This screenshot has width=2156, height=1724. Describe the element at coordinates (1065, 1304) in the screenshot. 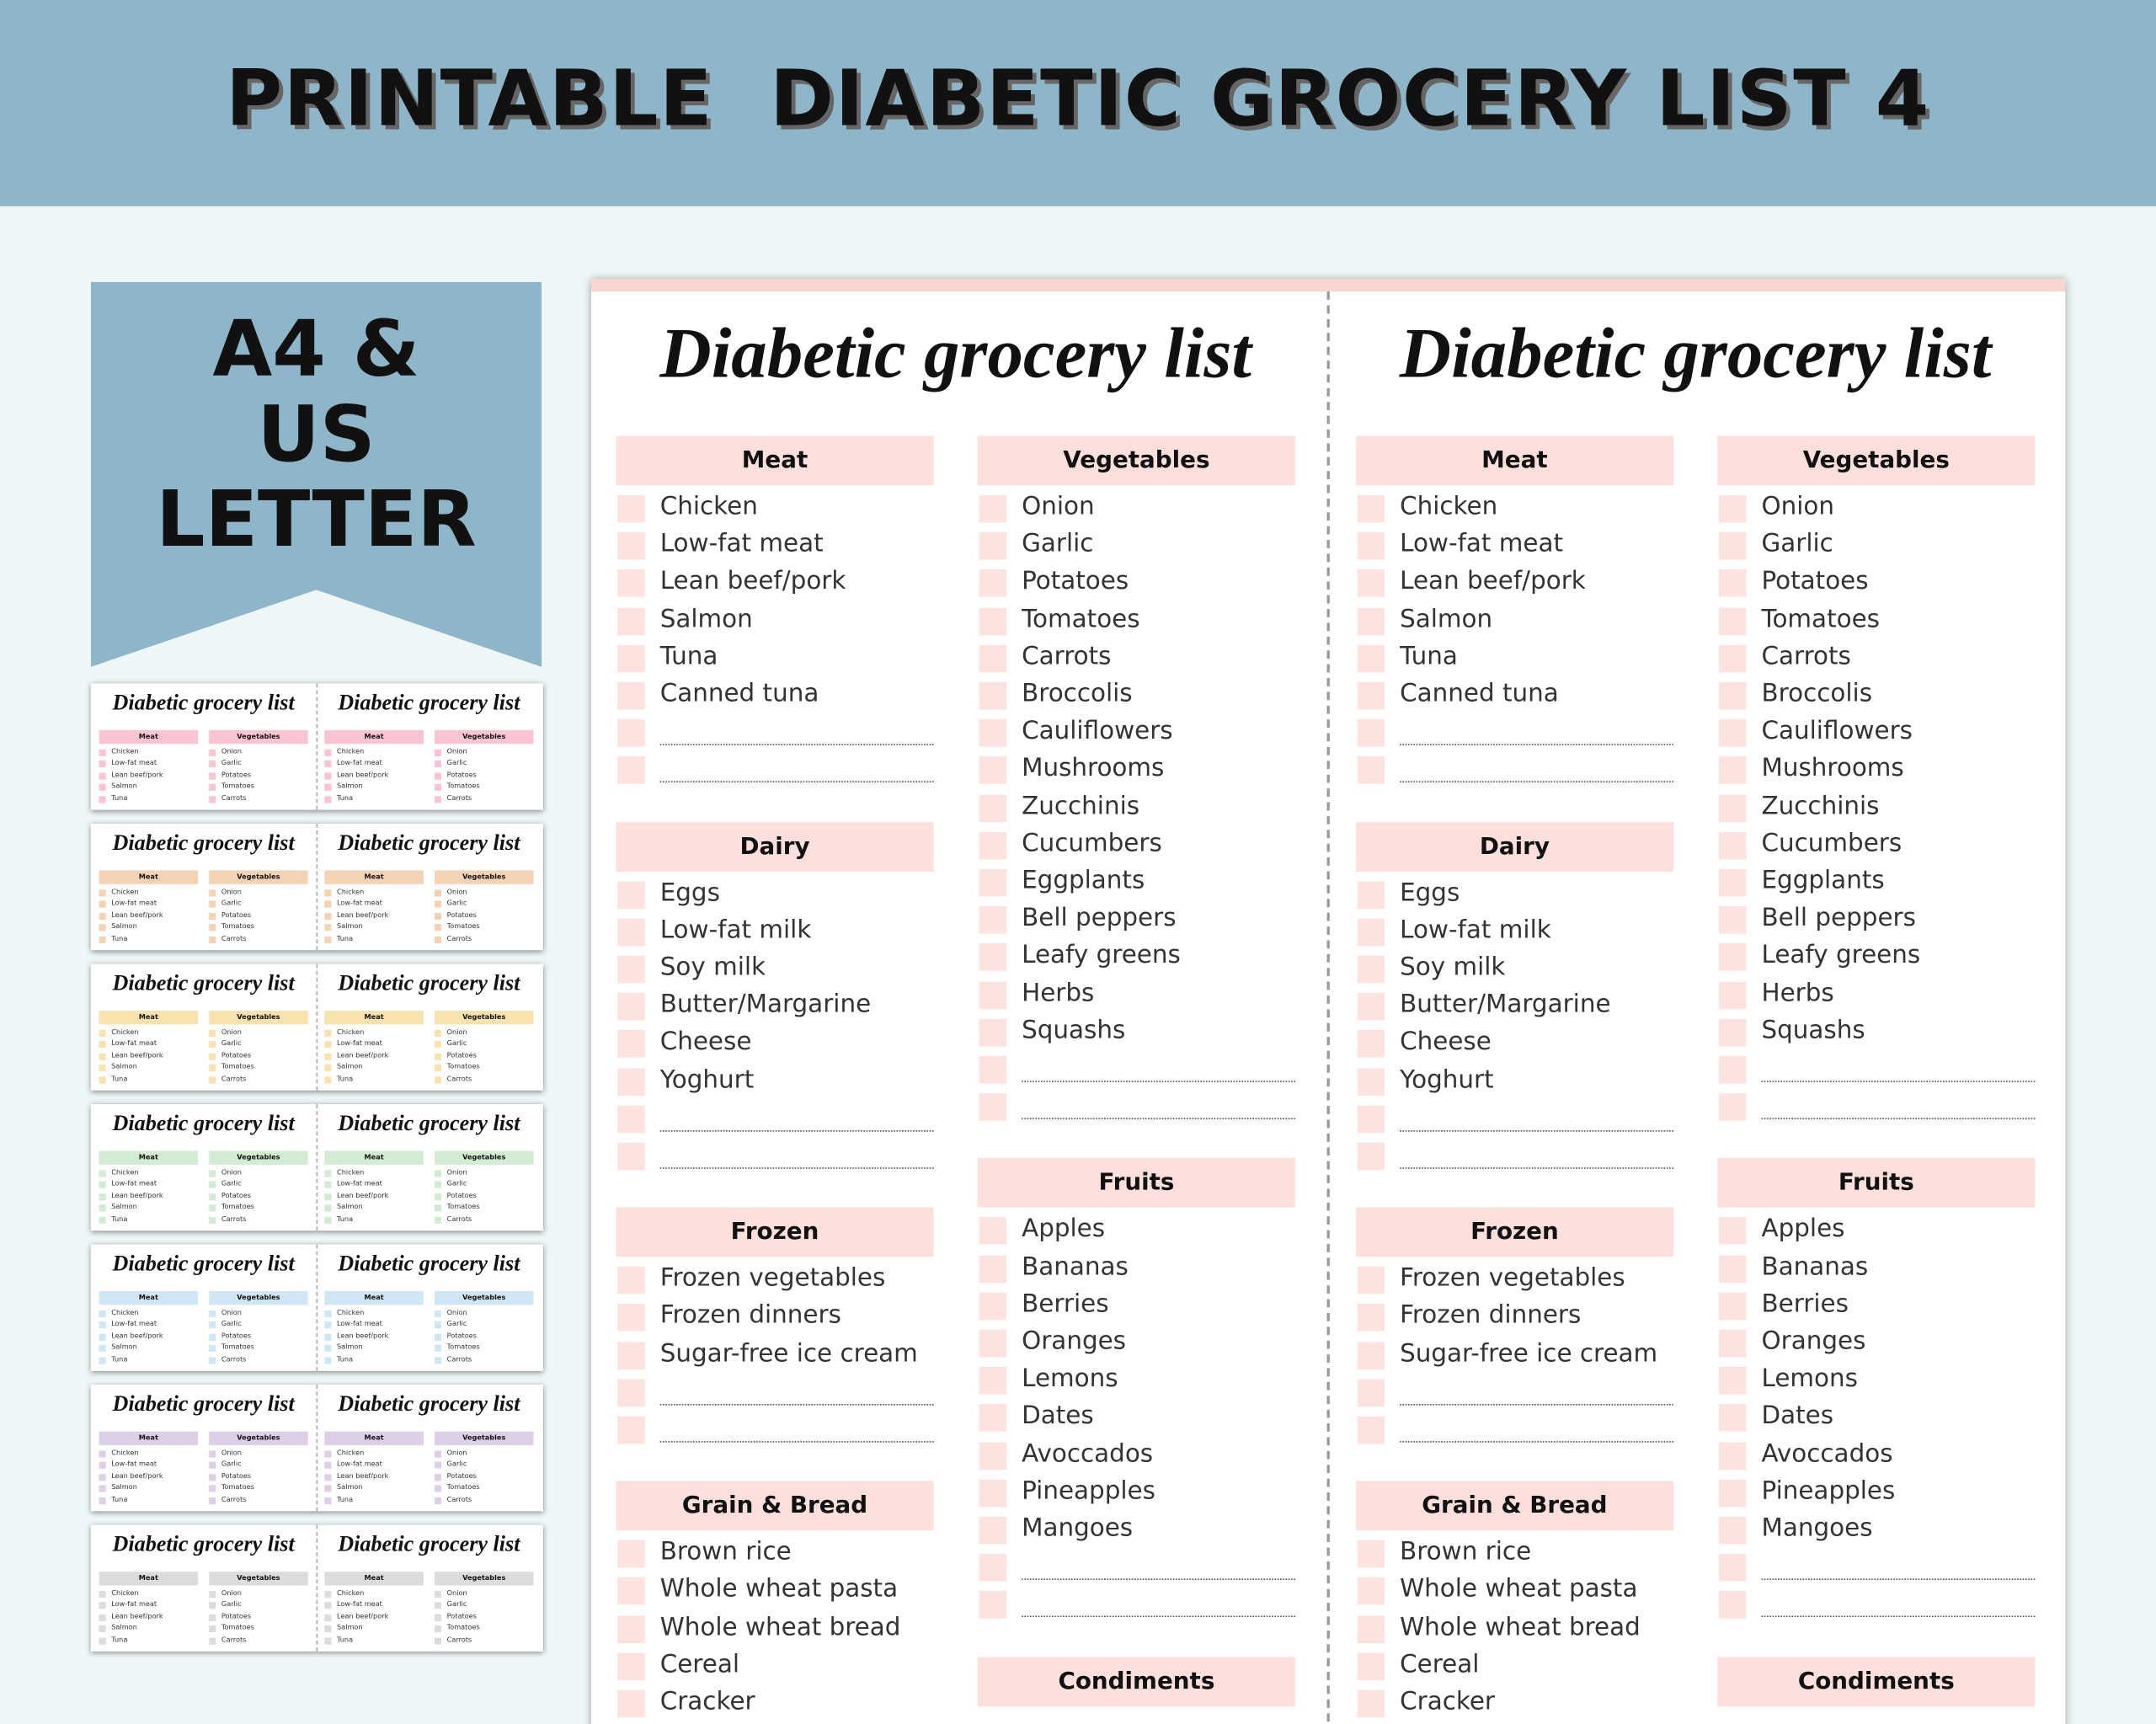

I see `item: Berries` at that location.